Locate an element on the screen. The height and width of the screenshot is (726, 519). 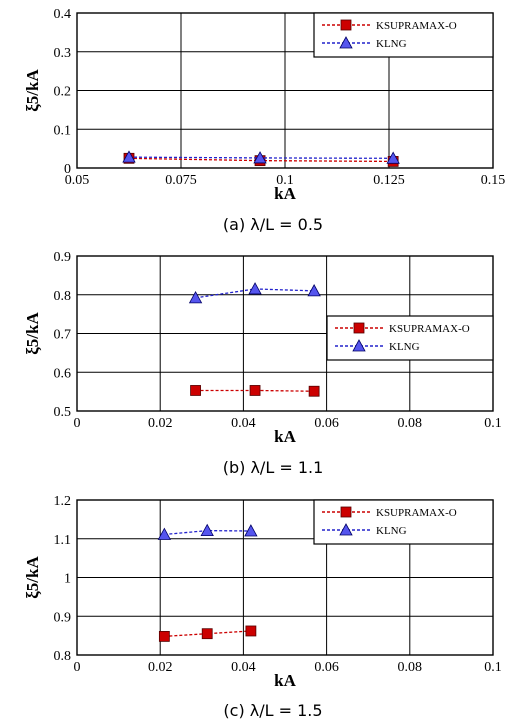
y-tick-label: 0.2 is located at coordinates (63, 92).